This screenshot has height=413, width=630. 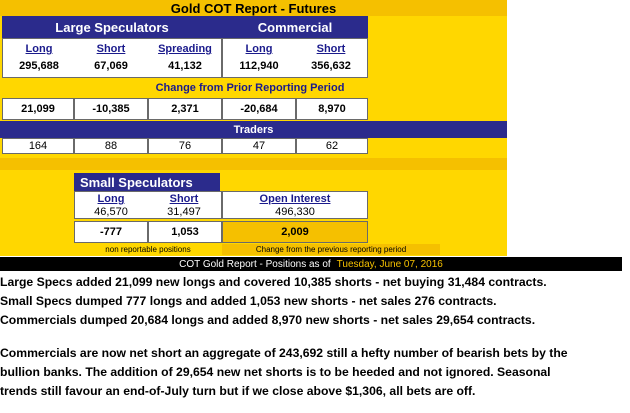 I want to click on traders-ls-short: 88, so click(x=111, y=146).